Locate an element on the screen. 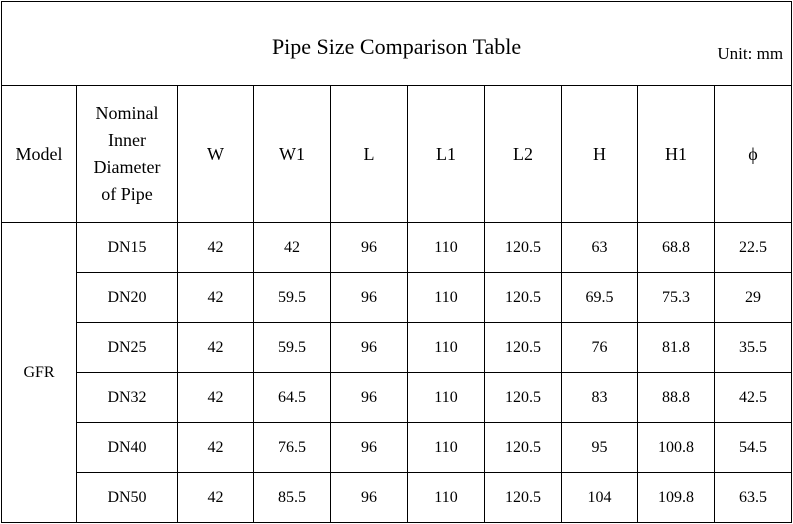 The image size is (793, 524). value-cell: 42.5 is located at coordinates (753, 397).